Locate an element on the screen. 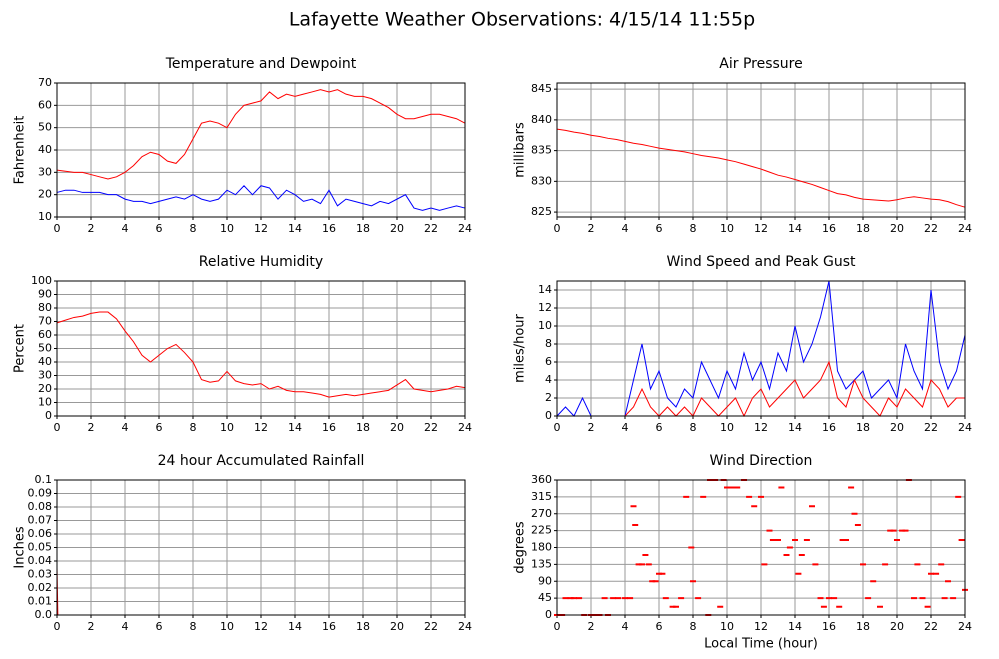  y-tick-label: 135 is located at coordinates (541, 563).